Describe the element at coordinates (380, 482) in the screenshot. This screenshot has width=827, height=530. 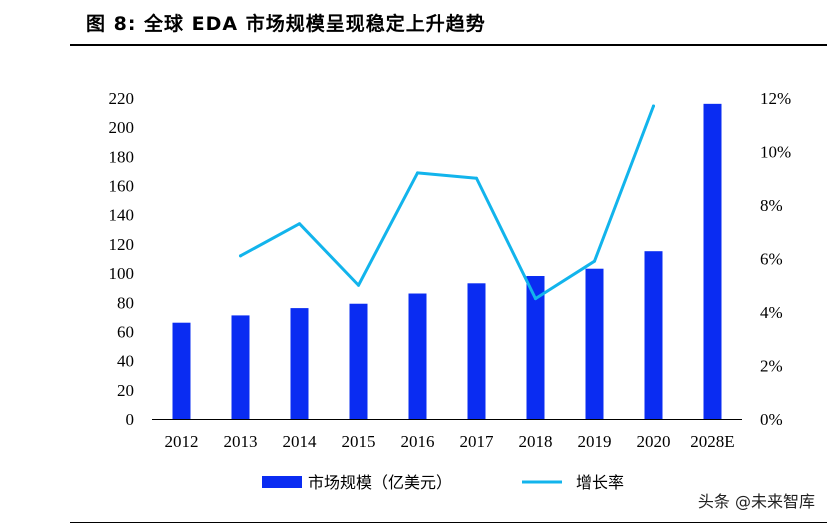
I see `legend-bar-label: 市场规模（亿美元）` at that location.